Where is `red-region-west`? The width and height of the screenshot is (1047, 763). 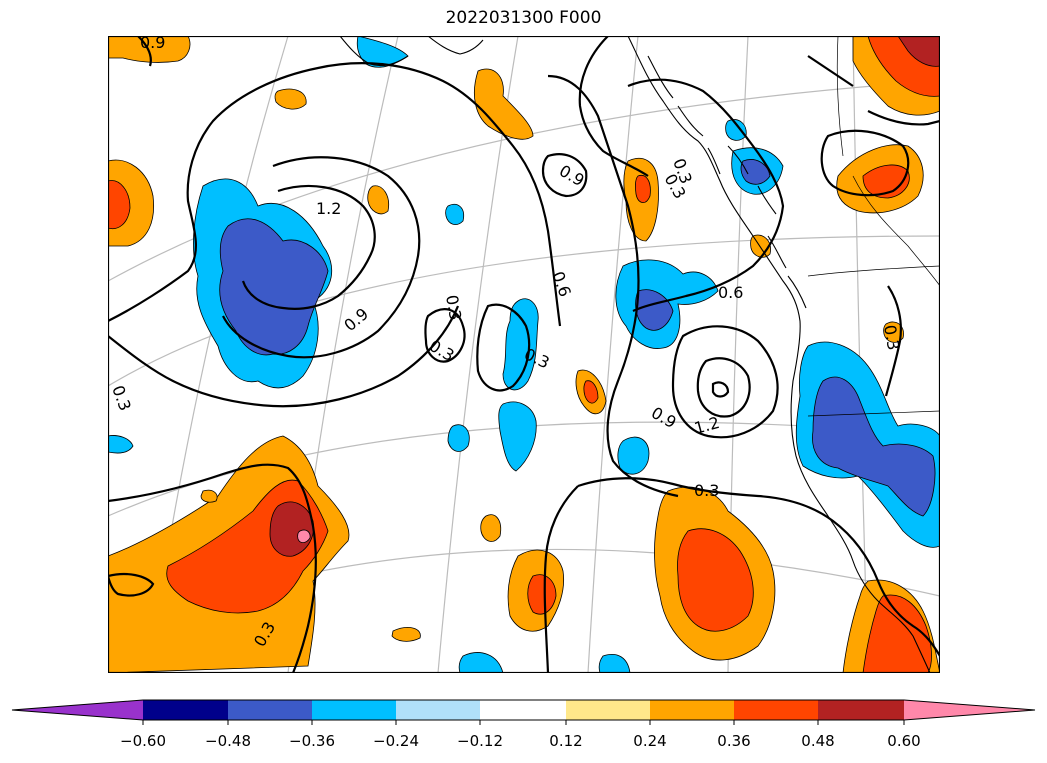 red-region-west is located at coordinates (119, 205).